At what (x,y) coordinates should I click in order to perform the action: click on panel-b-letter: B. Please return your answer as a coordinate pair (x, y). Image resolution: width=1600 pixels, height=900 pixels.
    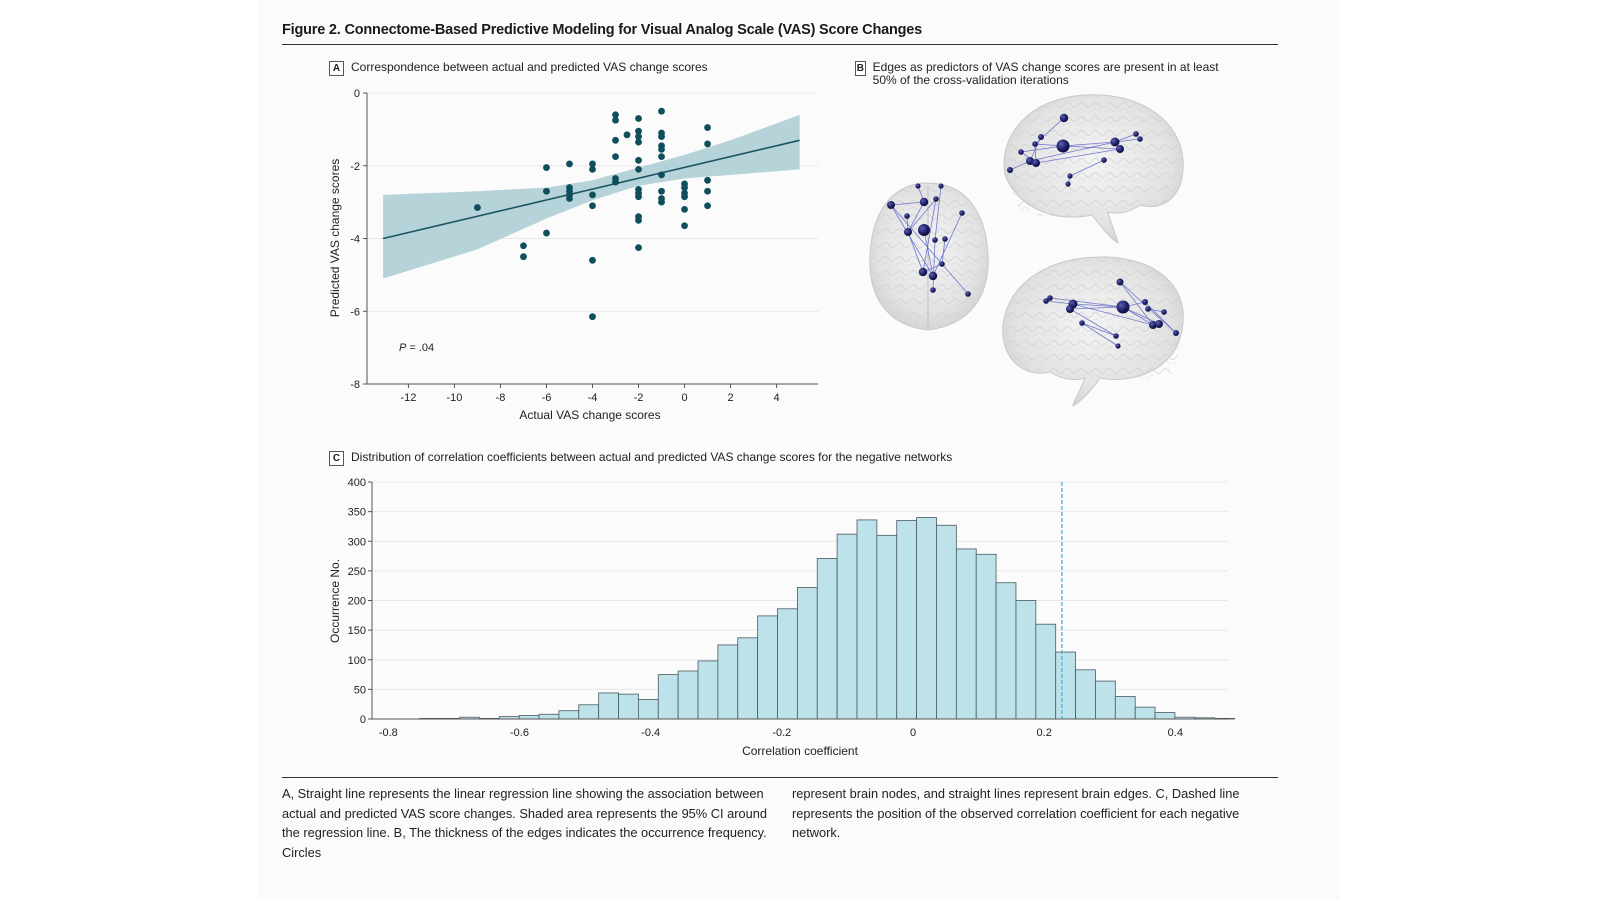
    Looking at the image, I should click on (860, 68).